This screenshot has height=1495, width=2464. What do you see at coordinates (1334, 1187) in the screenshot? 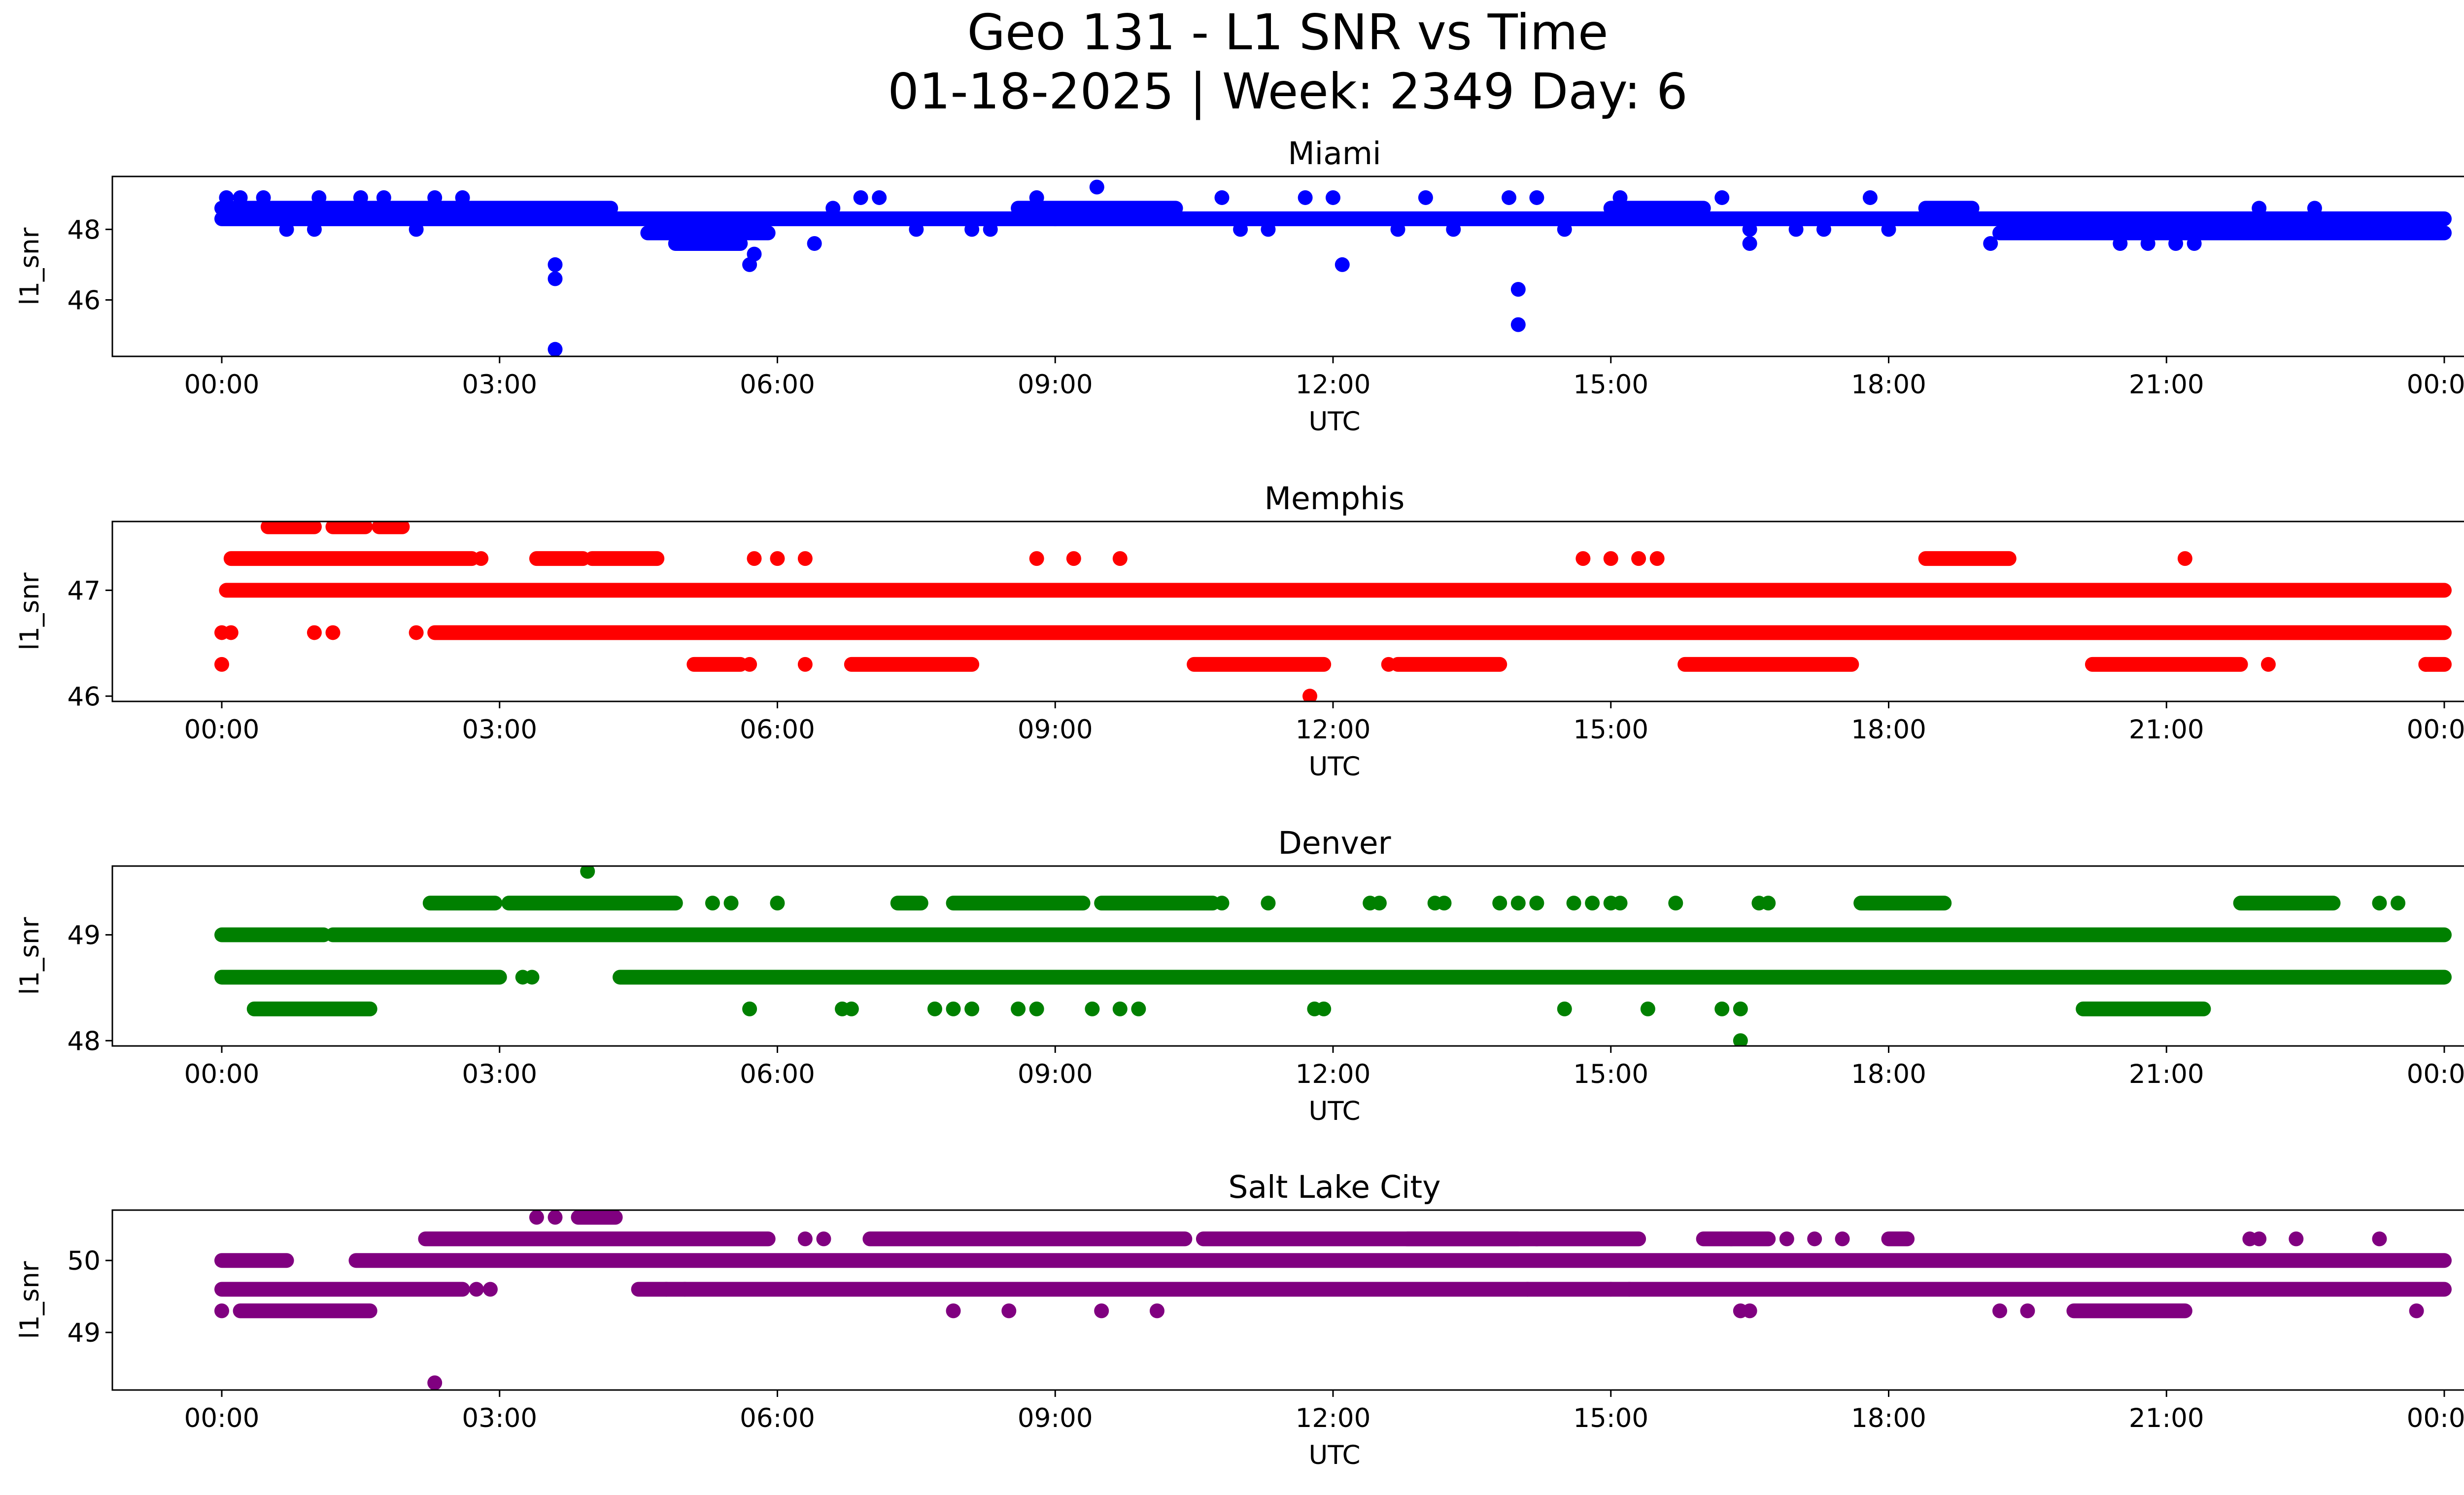
I see `subplot-title-salt-lake-city: Salt Lake City` at bounding box center [1334, 1187].